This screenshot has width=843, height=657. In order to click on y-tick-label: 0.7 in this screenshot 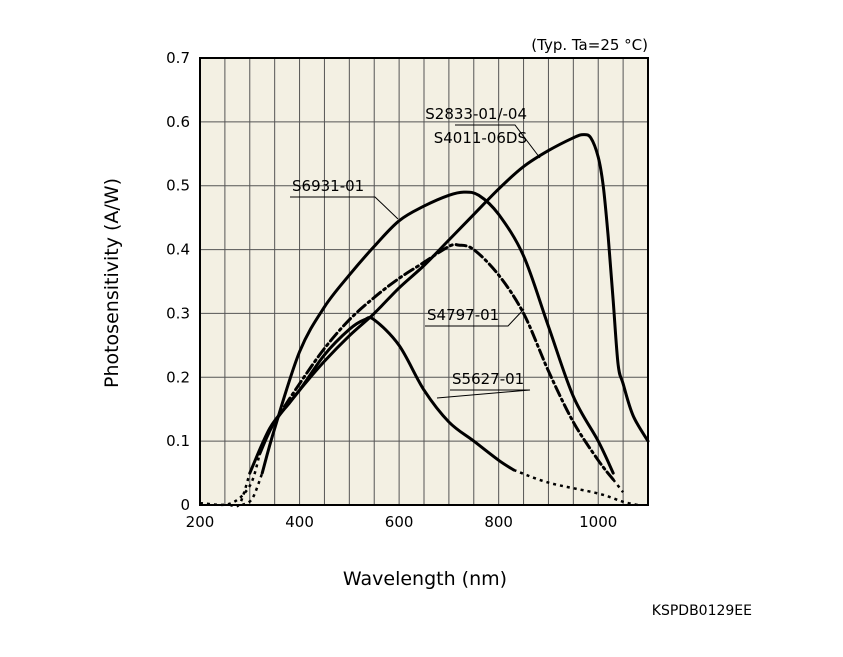, I will do `click(178, 58)`.